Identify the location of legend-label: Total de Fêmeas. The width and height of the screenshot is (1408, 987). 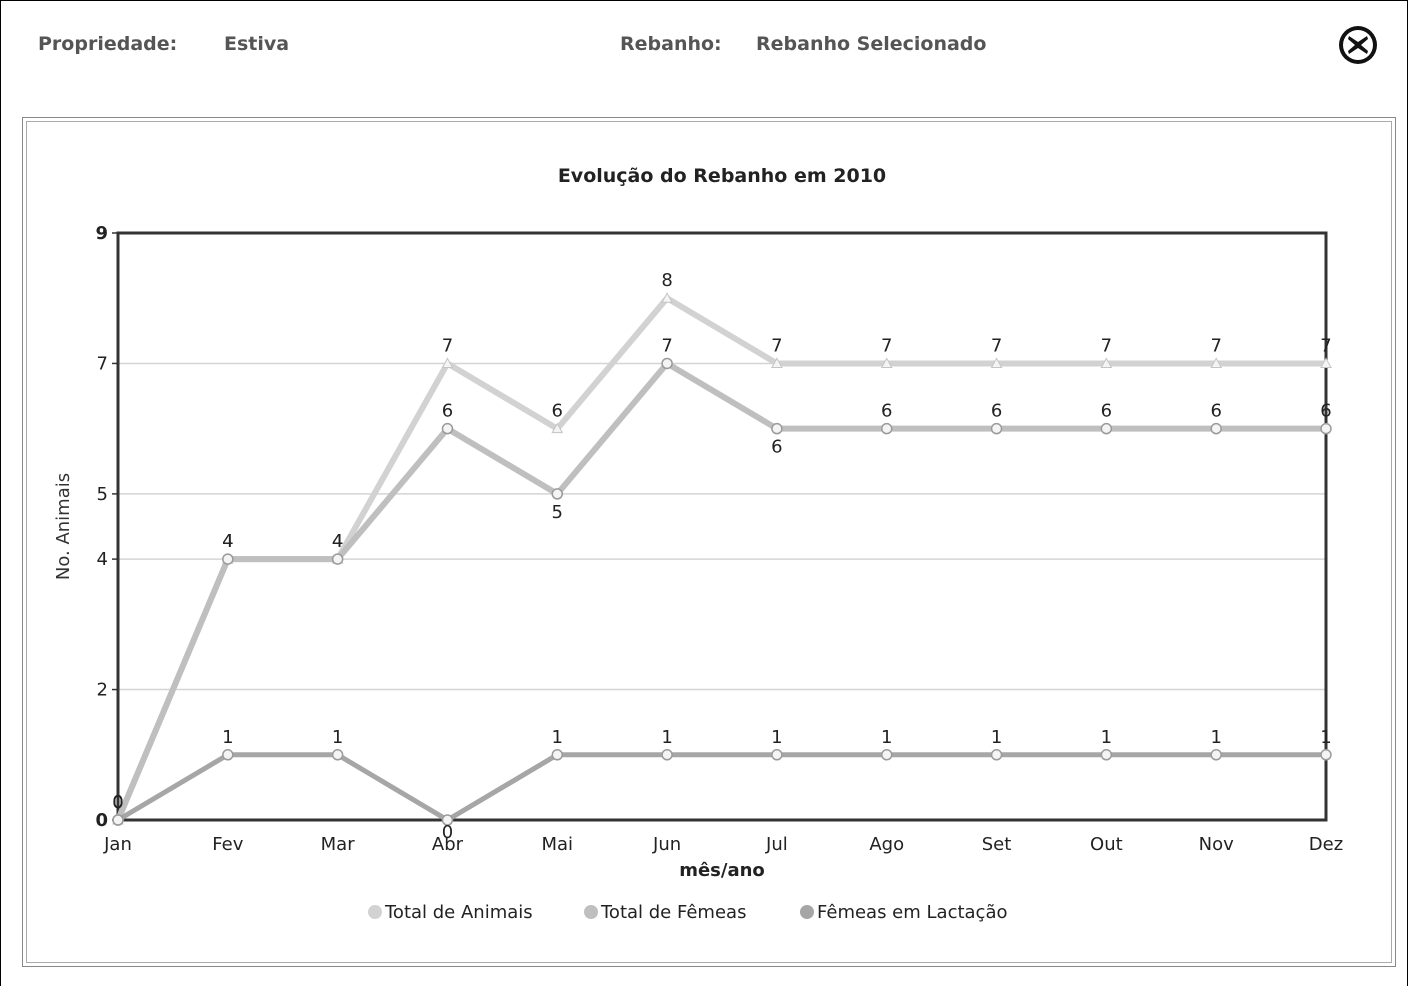
(673, 912).